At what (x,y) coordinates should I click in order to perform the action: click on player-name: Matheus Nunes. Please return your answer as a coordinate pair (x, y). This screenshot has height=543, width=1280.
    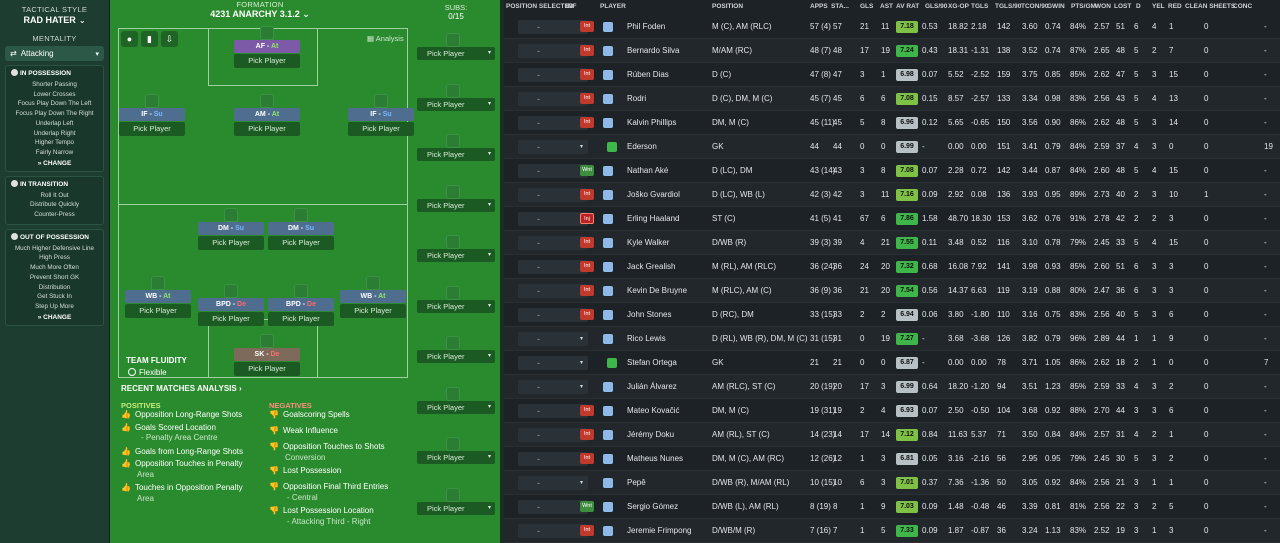
    Looking at the image, I should click on (655, 458).